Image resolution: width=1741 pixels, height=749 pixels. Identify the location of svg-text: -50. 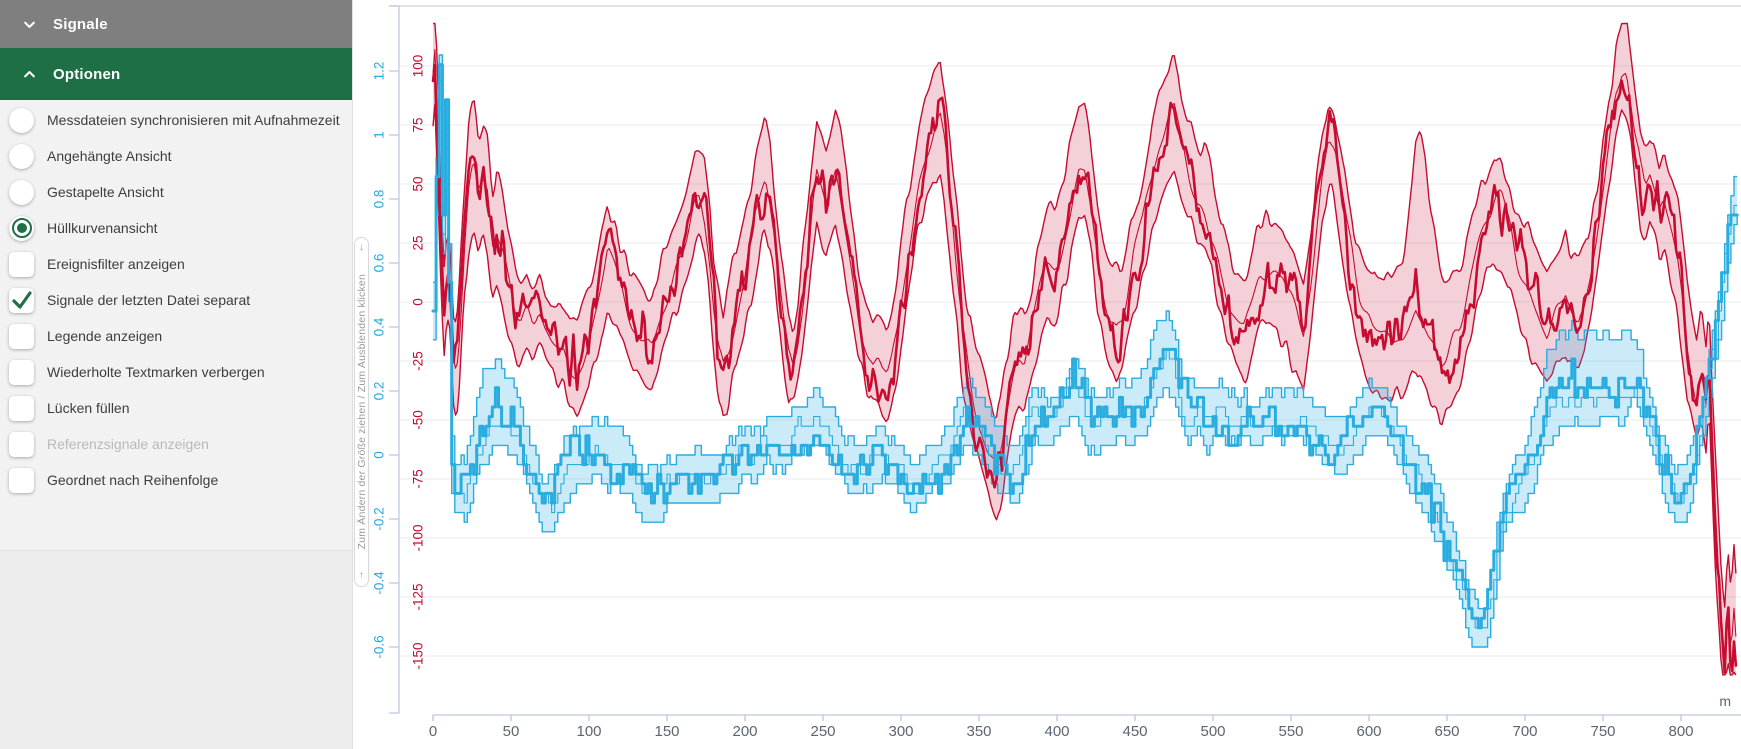
(418, 420).